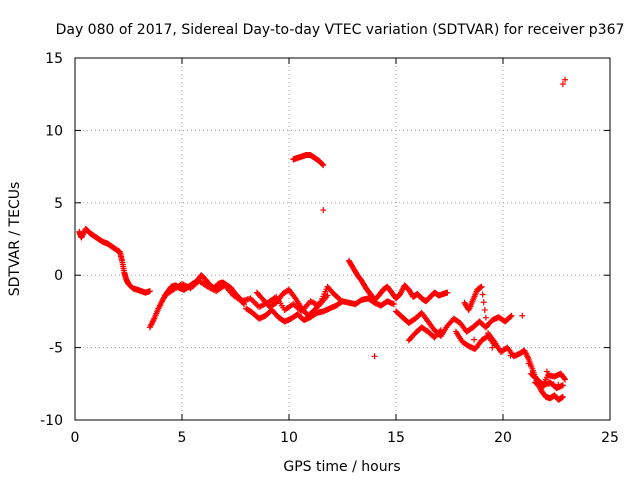  What do you see at coordinates (503, 438) in the screenshot?
I see `x-tick-label: 20` at bounding box center [503, 438].